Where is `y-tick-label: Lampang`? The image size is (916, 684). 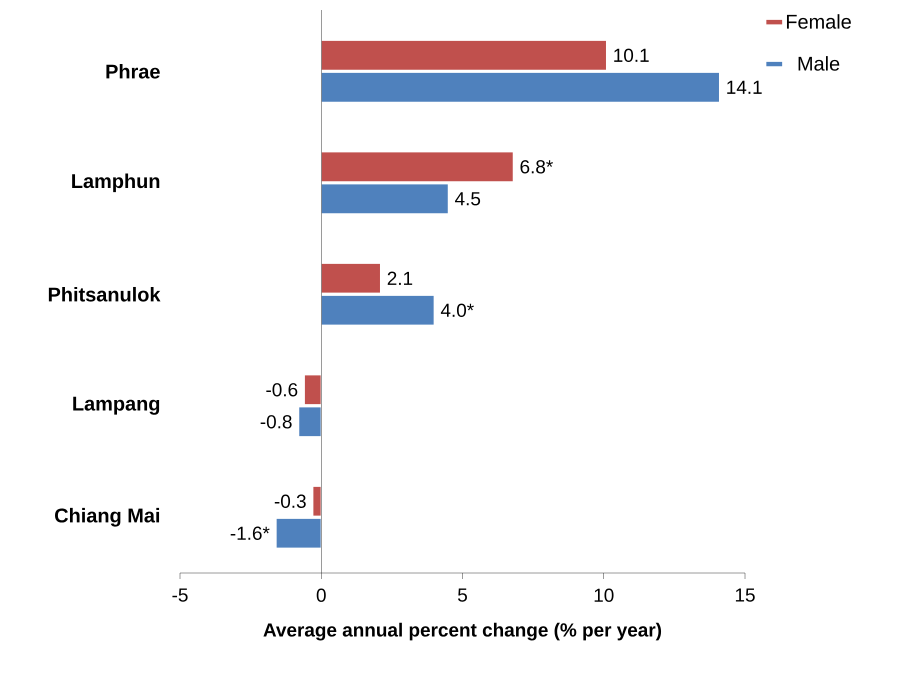
y-tick-label: Lampang is located at coordinates (116, 405).